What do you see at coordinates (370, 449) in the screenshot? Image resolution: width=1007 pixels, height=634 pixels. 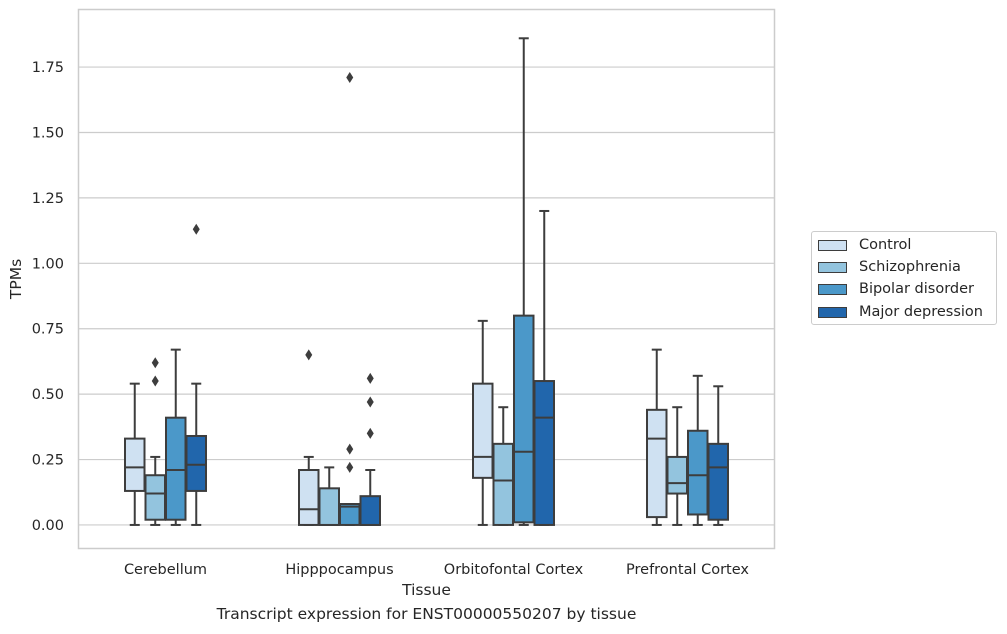 I see `box-hipppocampus-major-depression` at bounding box center [370, 449].